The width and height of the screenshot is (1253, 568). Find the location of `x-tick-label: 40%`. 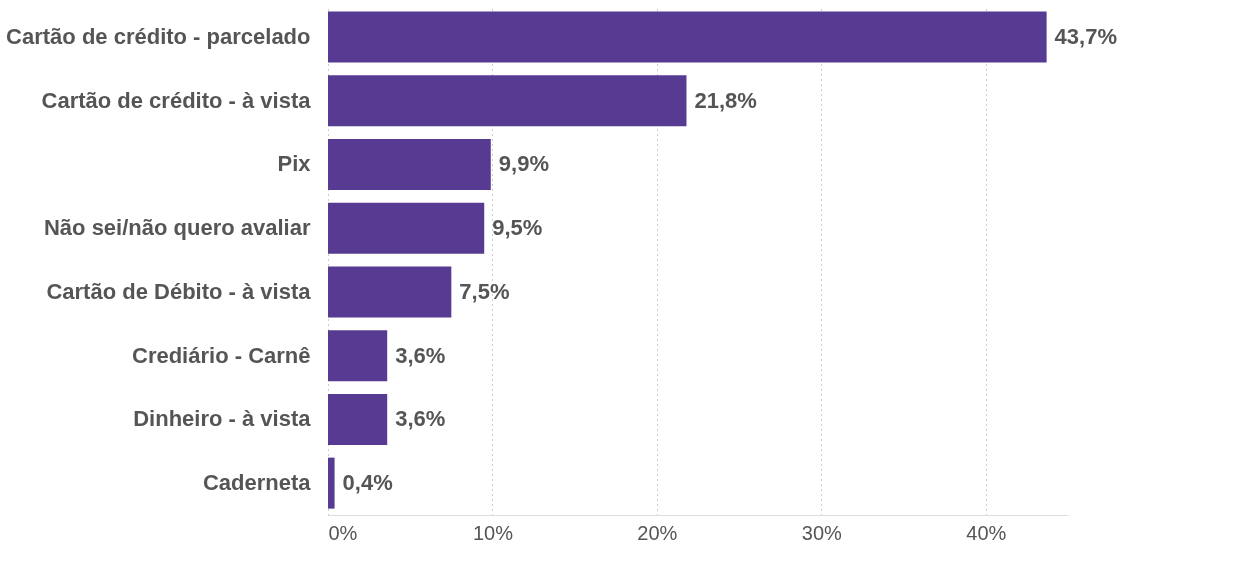

x-tick-label: 40% is located at coordinates (986, 532).